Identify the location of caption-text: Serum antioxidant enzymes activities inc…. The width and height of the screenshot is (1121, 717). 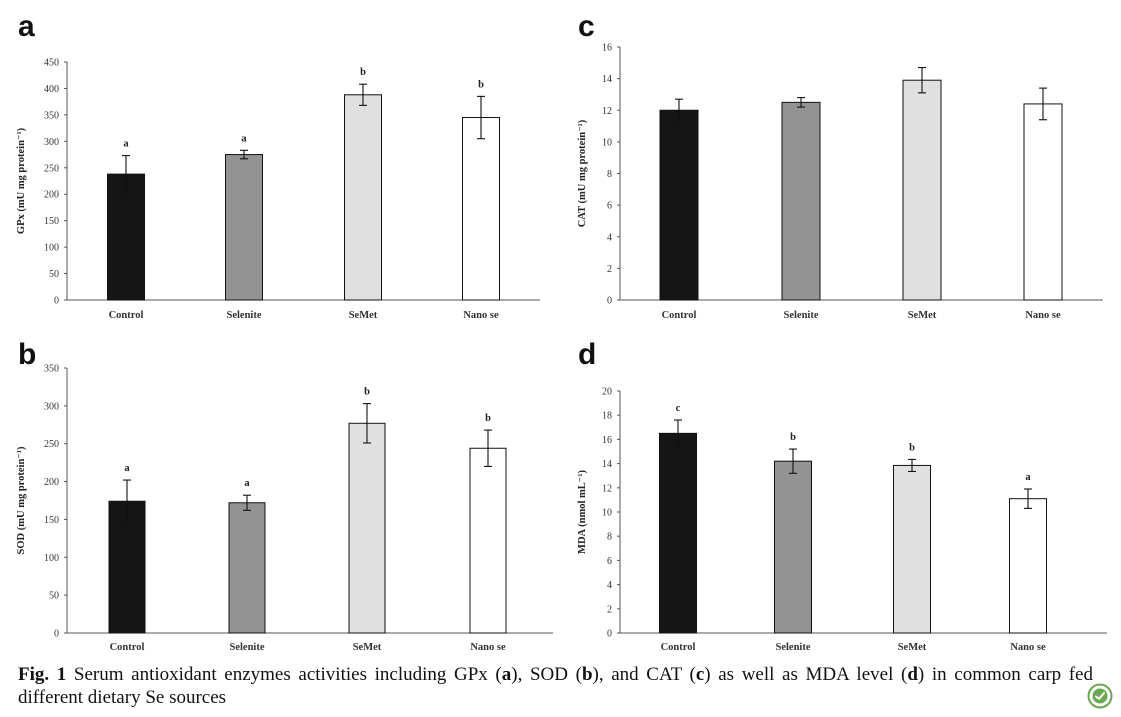
(284, 674).